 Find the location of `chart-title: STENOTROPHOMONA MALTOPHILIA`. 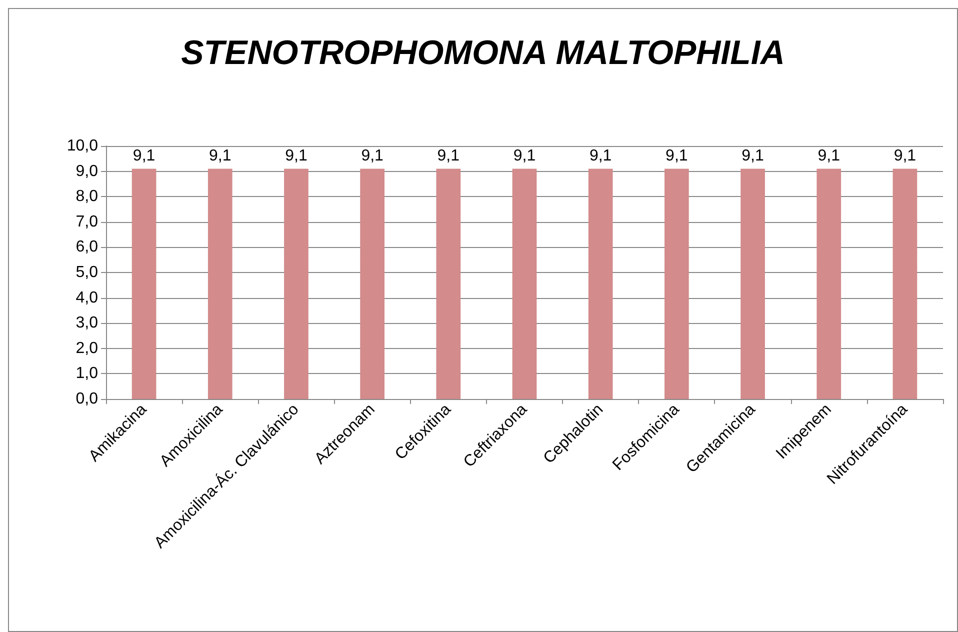

chart-title: STENOTROPHOMONA MALTOPHILIA is located at coordinates (483, 53).